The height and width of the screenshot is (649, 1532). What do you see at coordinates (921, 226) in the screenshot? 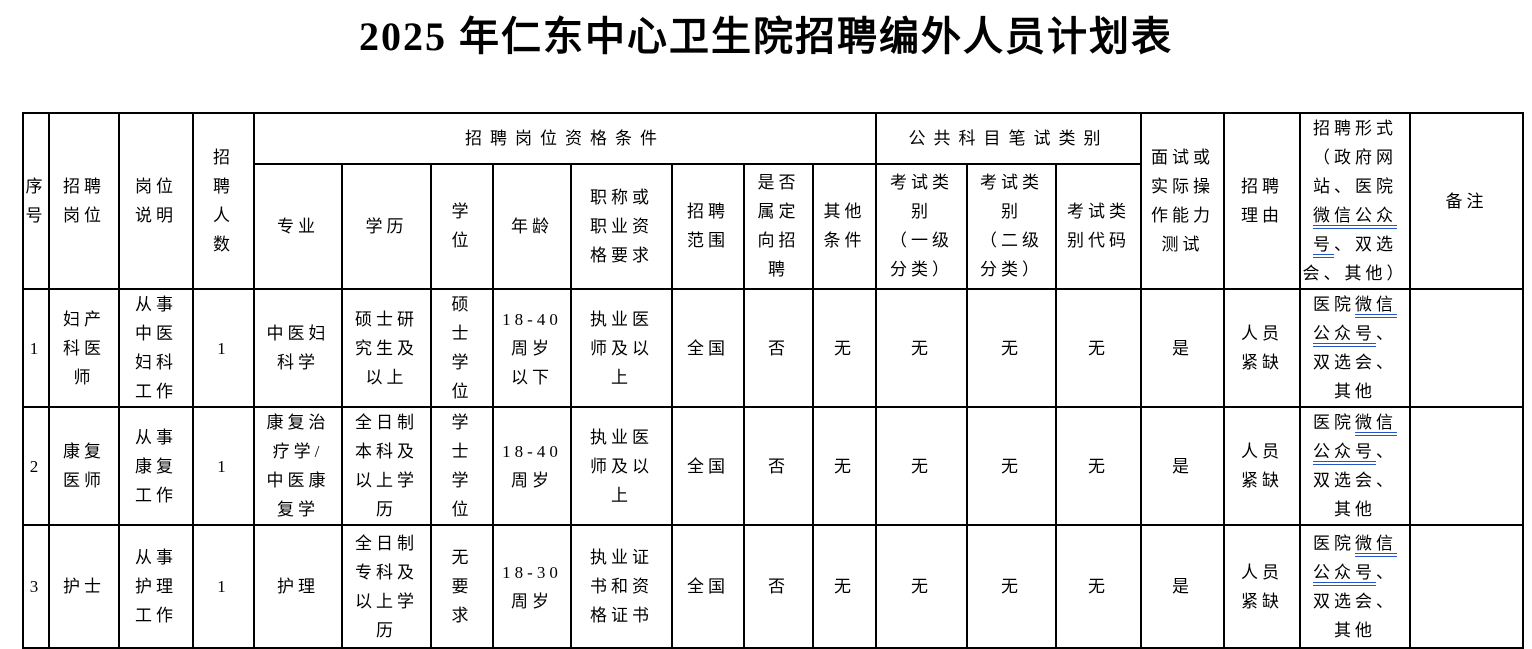
I see `header-exam-cat1: 考试类 别 （一级 分类）` at bounding box center [921, 226].